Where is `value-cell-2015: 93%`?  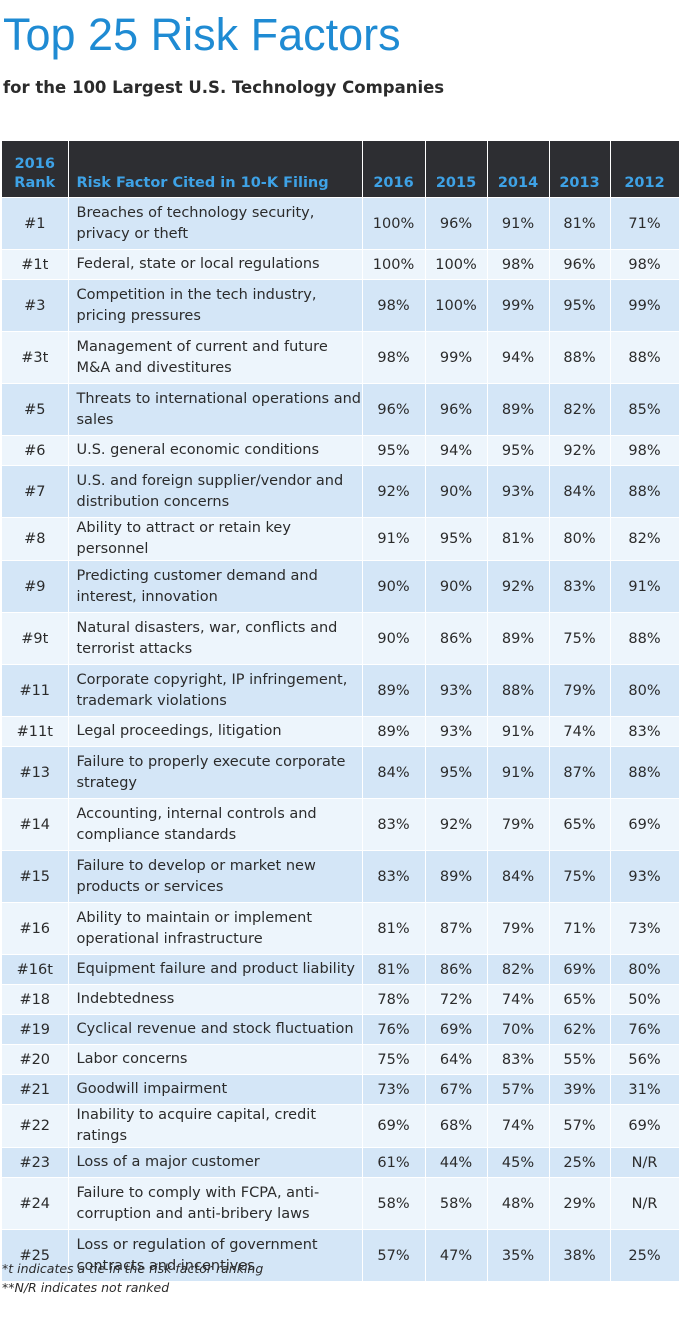
value-cell-2015: 93% is located at coordinates (456, 690).